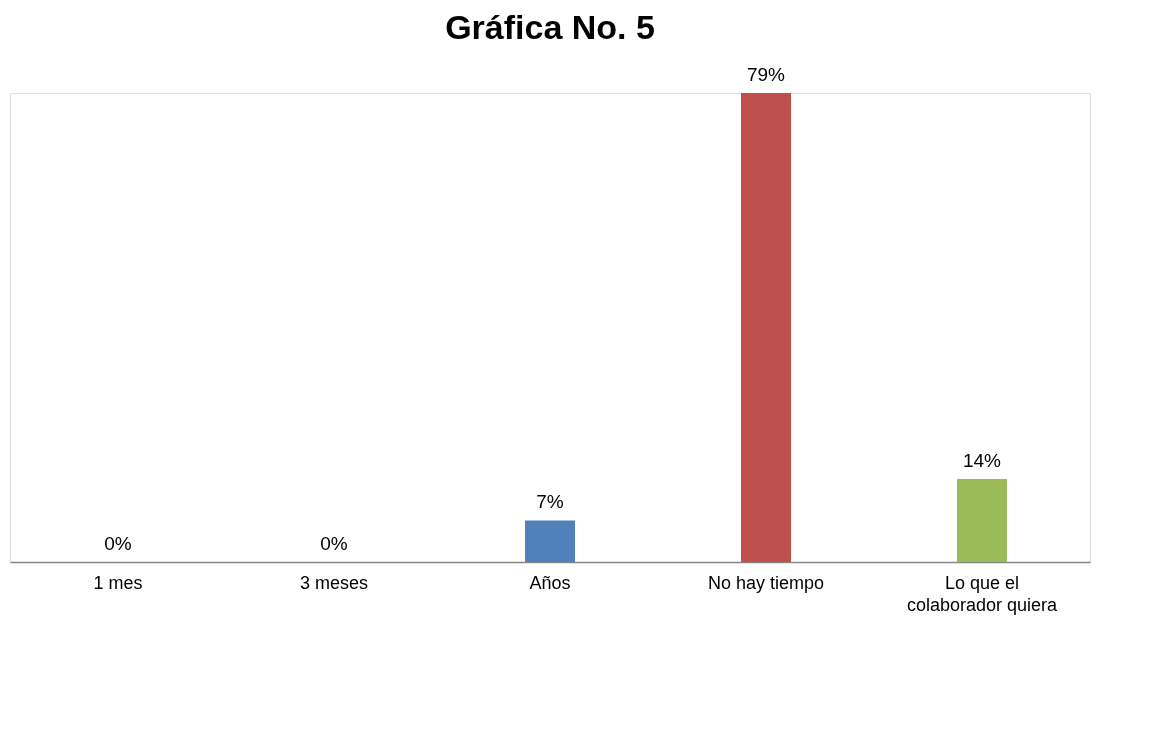 This screenshot has width=1173, height=752. I want to click on data-label: 79%, so click(766, 74).